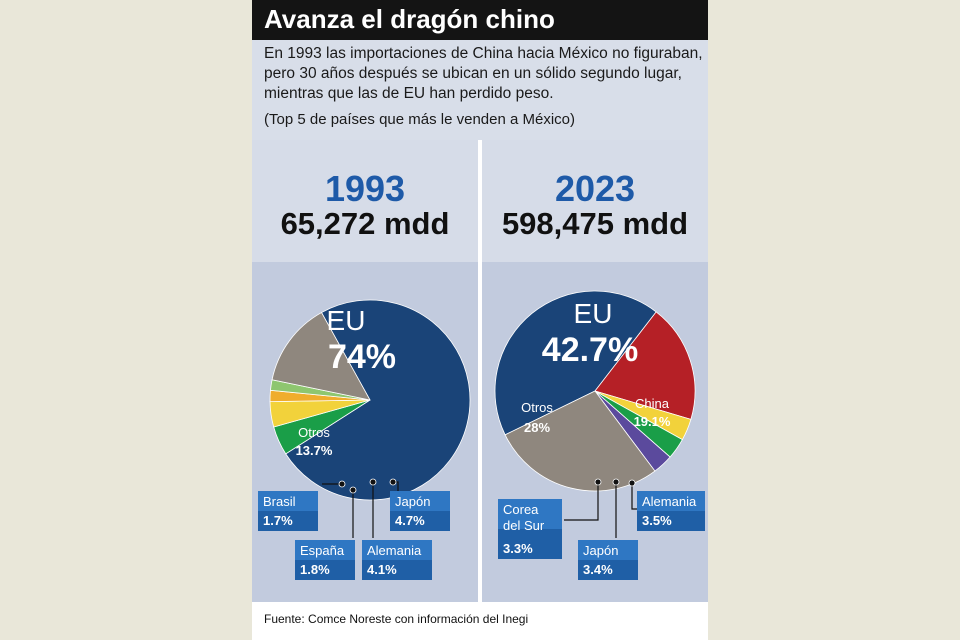 The width and height of the screenshot is (960, 640). I want to click on pie-label-name-1993-otros: Otros, so click(314, 432).